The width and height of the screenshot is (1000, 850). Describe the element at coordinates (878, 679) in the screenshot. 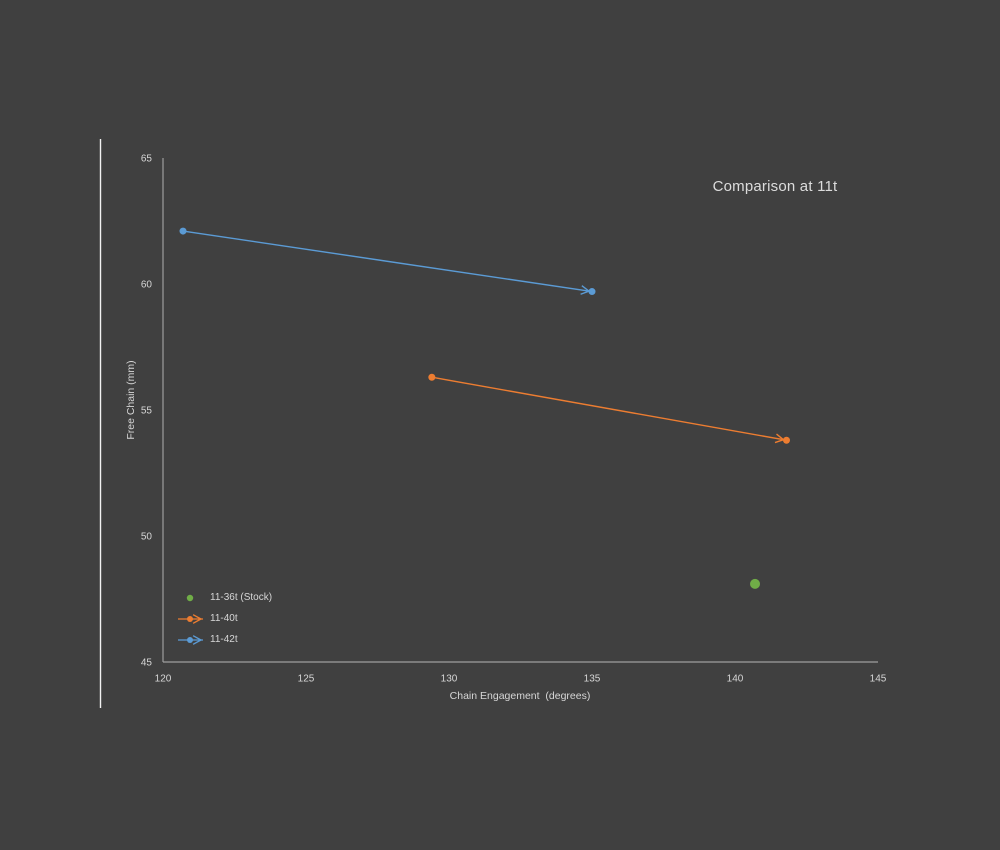

I see `x-tick-label: 145` at that location.